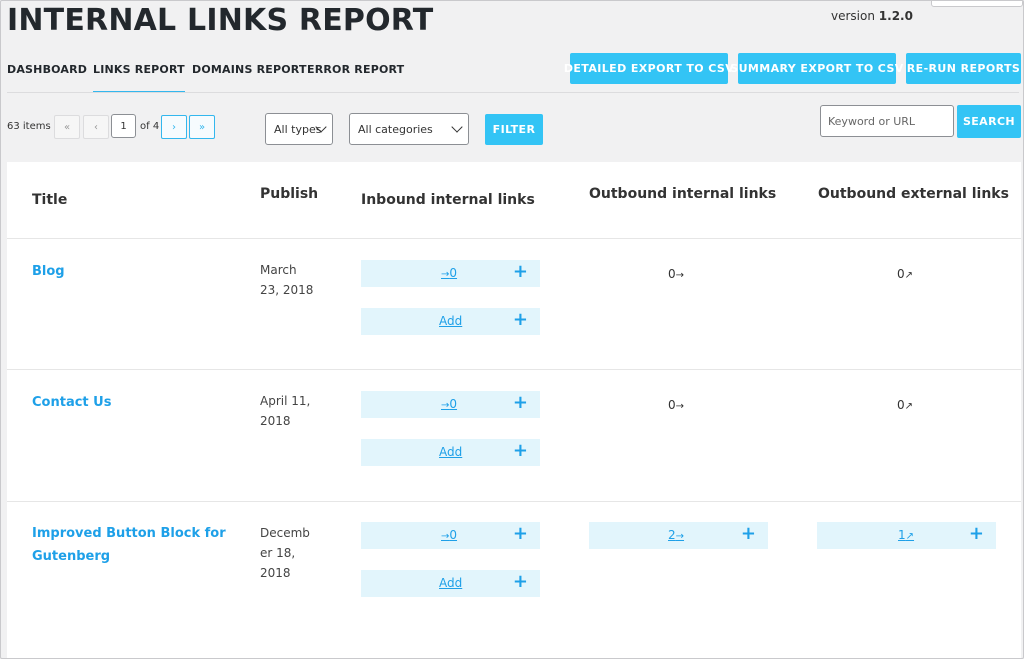  Describe the element at coordinates (285, 411) in the screenshot. I see `row-publish-date: April 11, 2018` at that location.